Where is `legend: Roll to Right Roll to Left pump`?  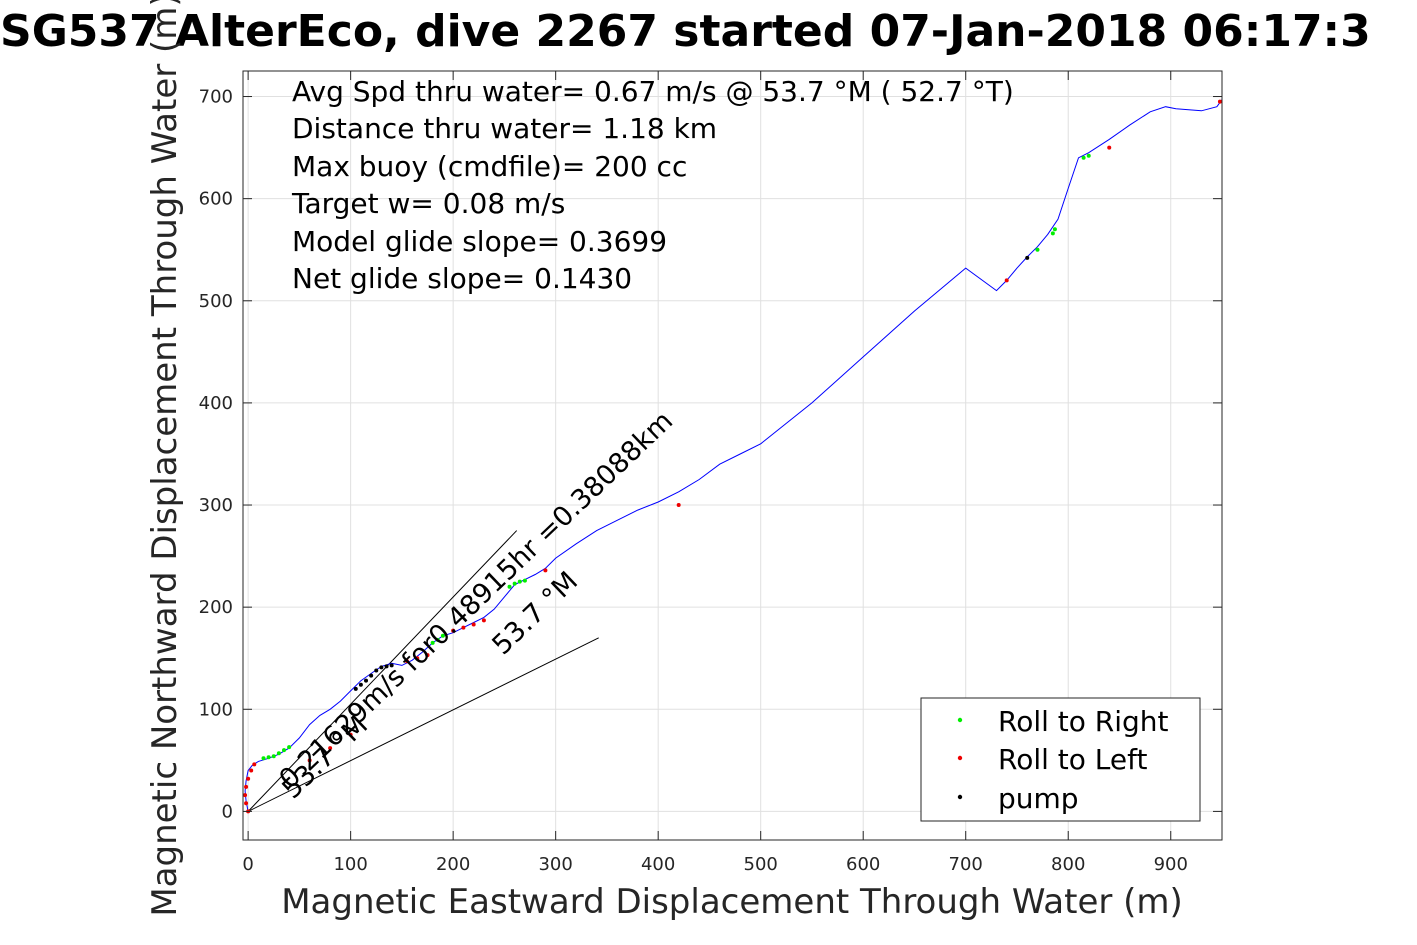 legend: Roll to Right Roll to Left pump is located at coordinates (1060, 759).